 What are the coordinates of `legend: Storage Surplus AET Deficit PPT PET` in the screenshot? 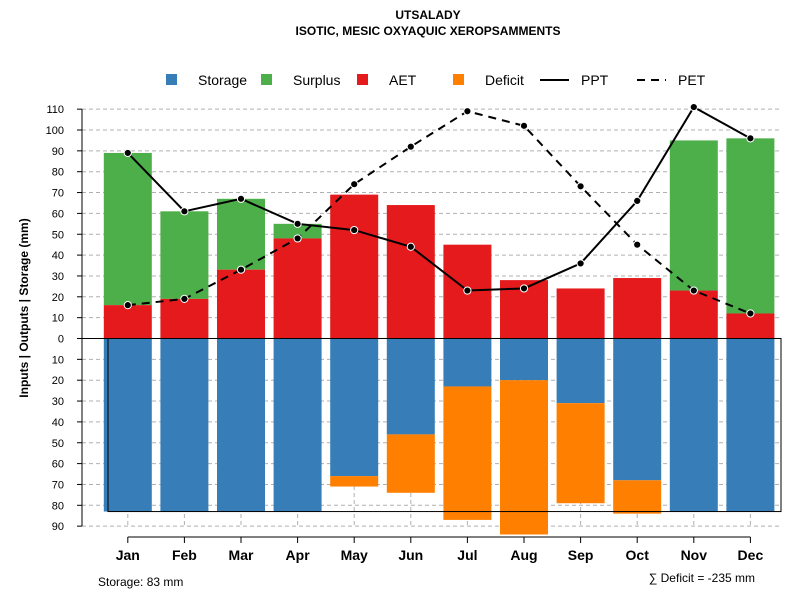 It's located at (436, 80).